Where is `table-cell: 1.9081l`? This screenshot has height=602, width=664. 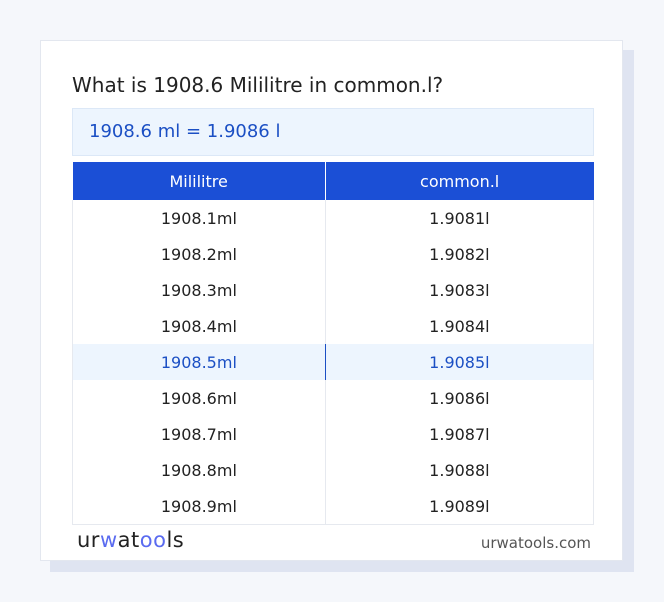
table-cell: 1.9081l is located at coordinates (460, 218).